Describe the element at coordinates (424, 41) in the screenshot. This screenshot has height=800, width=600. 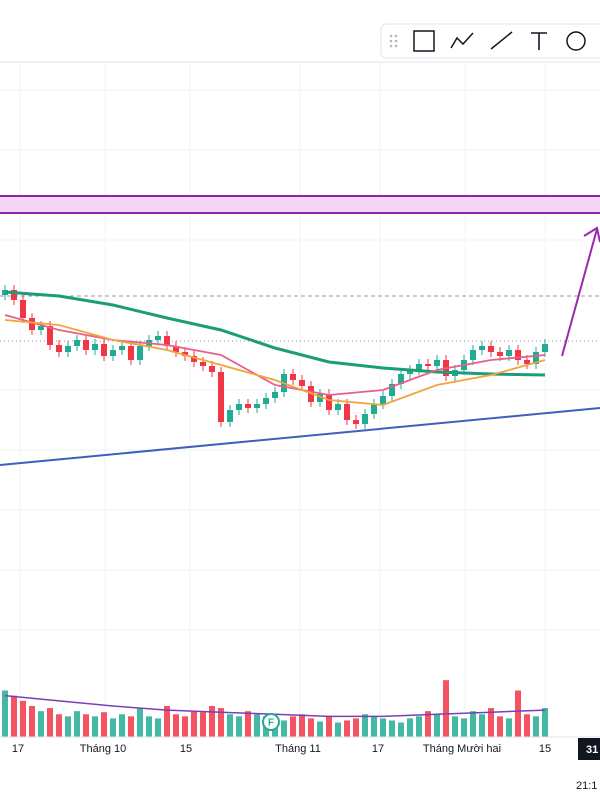
I see `rect-tool` at that location.